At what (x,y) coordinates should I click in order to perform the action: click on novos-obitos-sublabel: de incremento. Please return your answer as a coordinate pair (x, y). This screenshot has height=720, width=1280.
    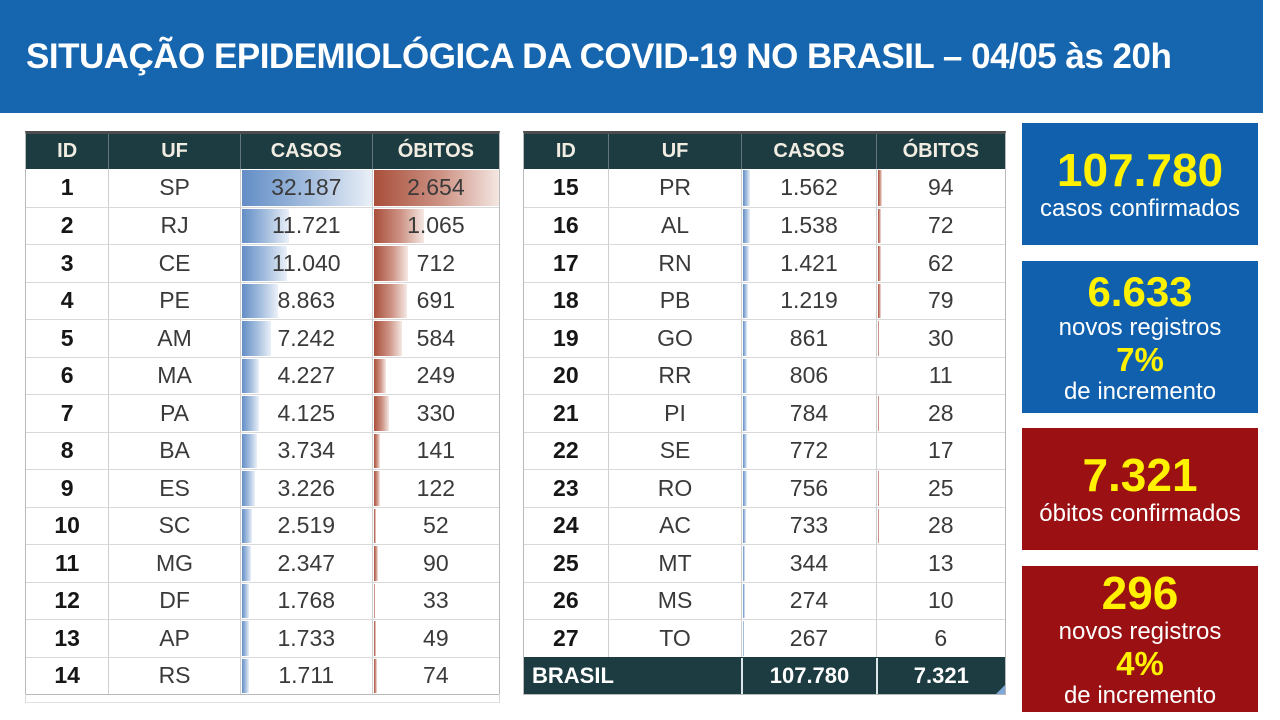
    Looking at the image, I should click on (1140, 696).